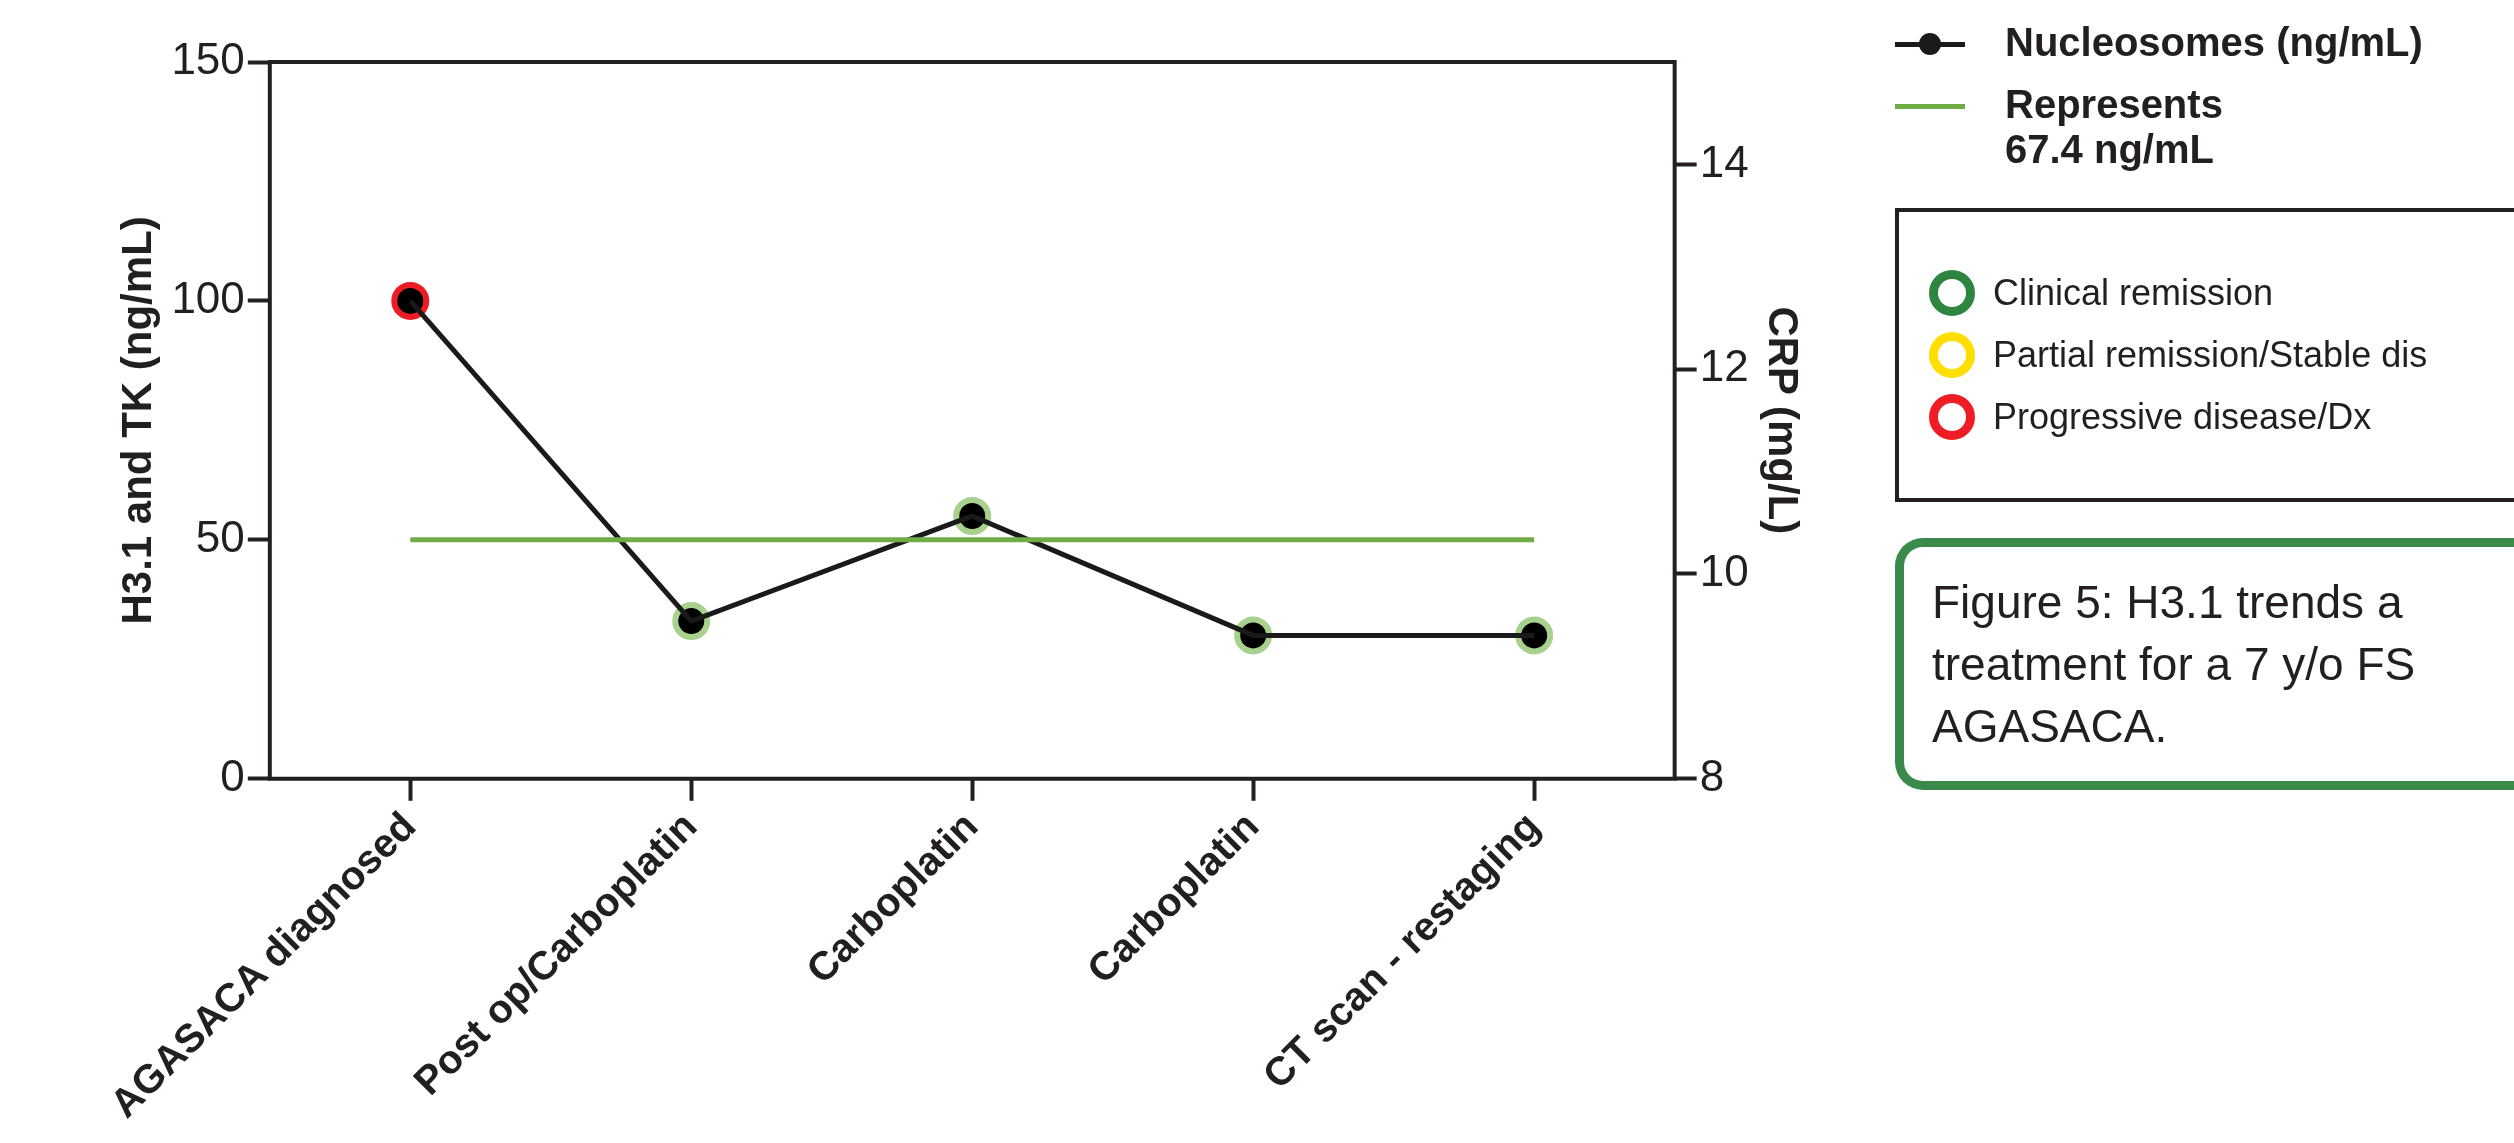 The image size is (2514, 1143). What do you see at coordinates (220, 536) in the screenshot?
I see `y-tick-label: 50` at bounding box center [220, 536].